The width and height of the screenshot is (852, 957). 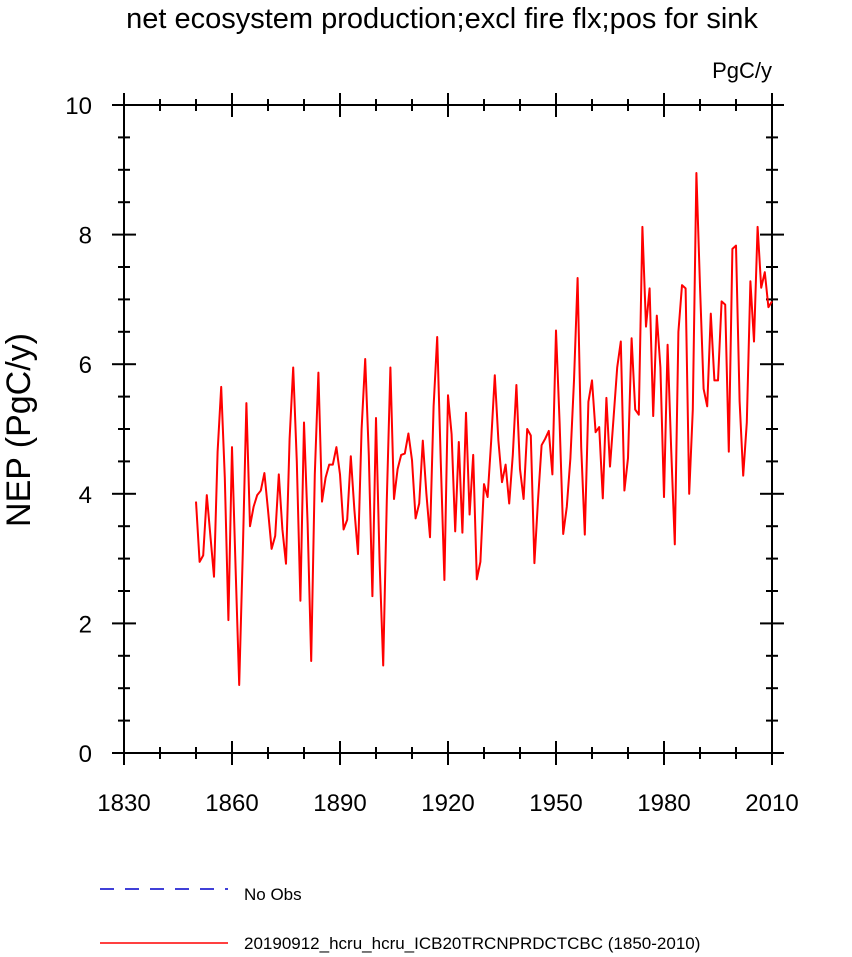 What do you see at coordinates (85, 495) in the screenshot?
I see `y-tick-label: 4` at bounding box center [85, 495].